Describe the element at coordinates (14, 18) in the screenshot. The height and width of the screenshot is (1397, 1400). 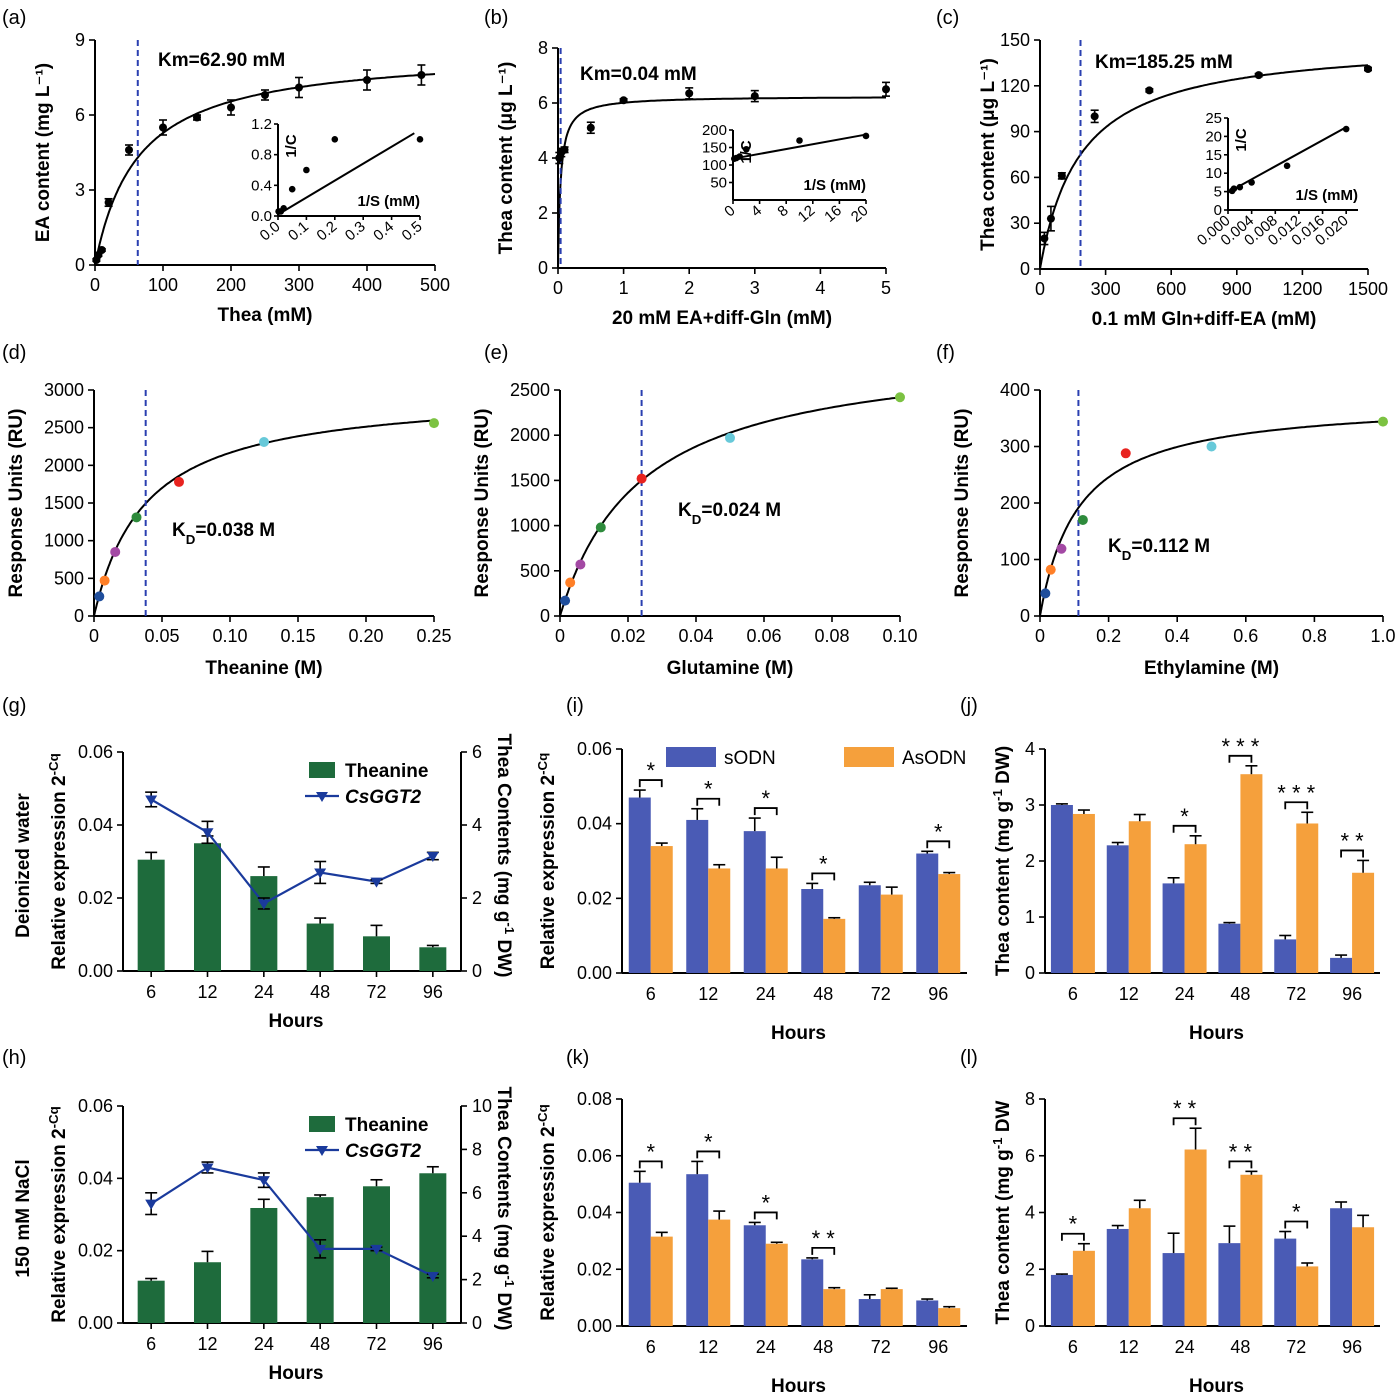
I see `panel-label: (a)` at that location.